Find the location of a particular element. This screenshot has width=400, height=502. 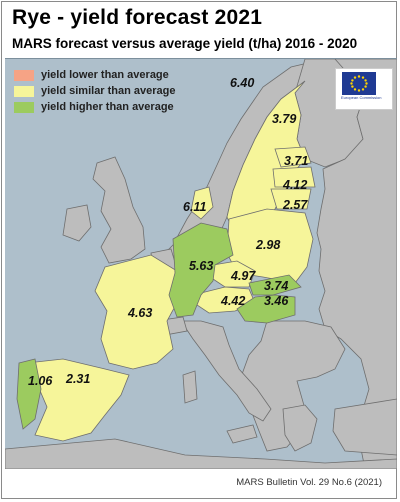

value-label-estonia: 3.71 is located at coordinates (296, 161).